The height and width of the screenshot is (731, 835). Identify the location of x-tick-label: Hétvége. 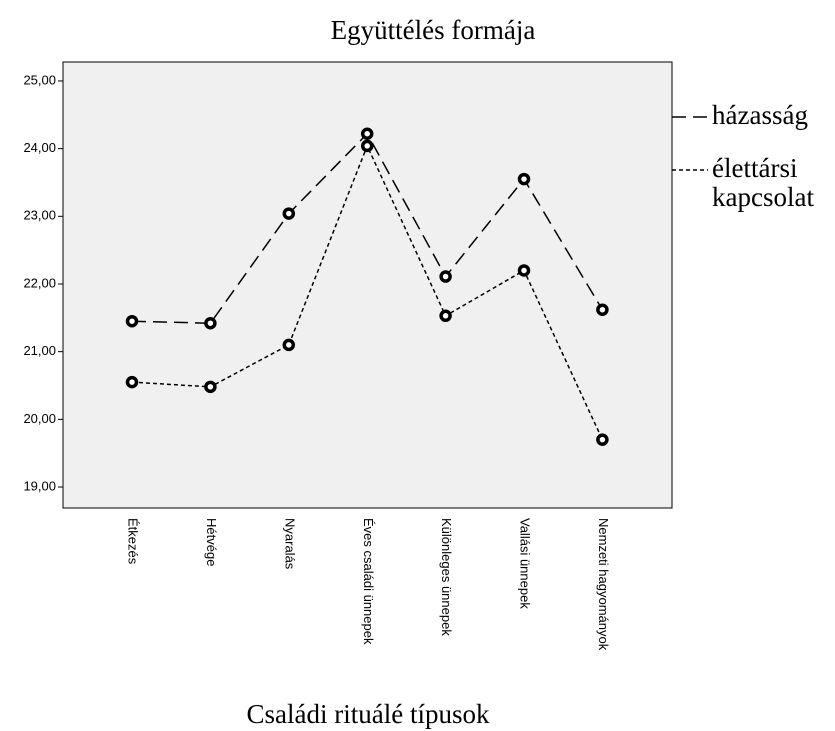
(211, 542).